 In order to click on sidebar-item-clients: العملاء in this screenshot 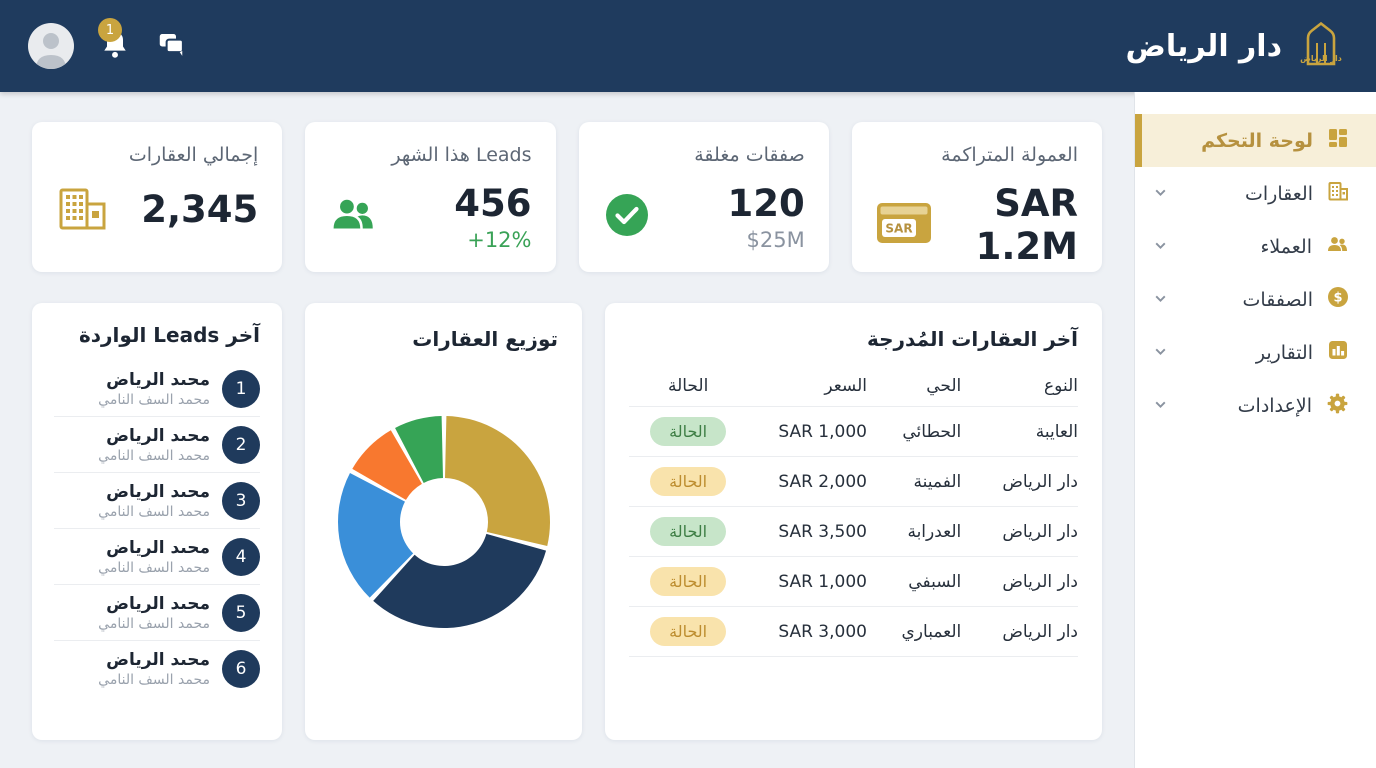, I will do `click(1255, 246)`.